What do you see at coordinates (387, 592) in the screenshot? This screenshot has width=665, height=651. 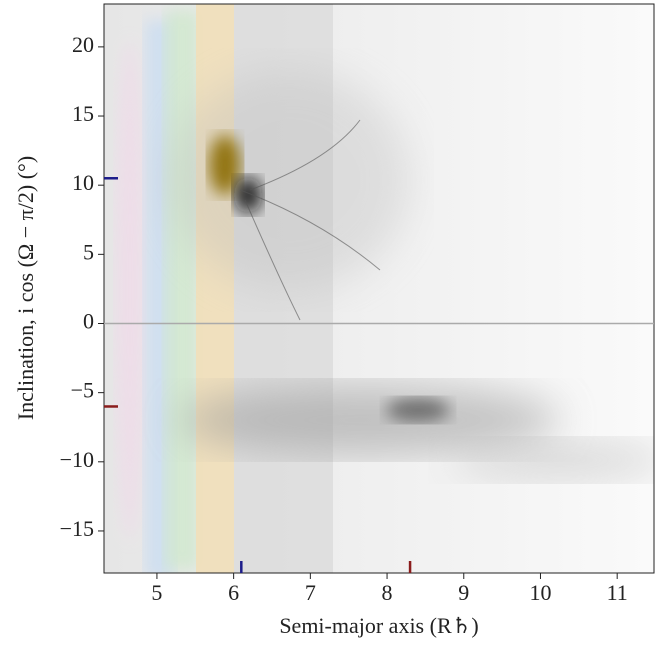 I see `x-tick-label: 8` at bounding box center [387, 592].